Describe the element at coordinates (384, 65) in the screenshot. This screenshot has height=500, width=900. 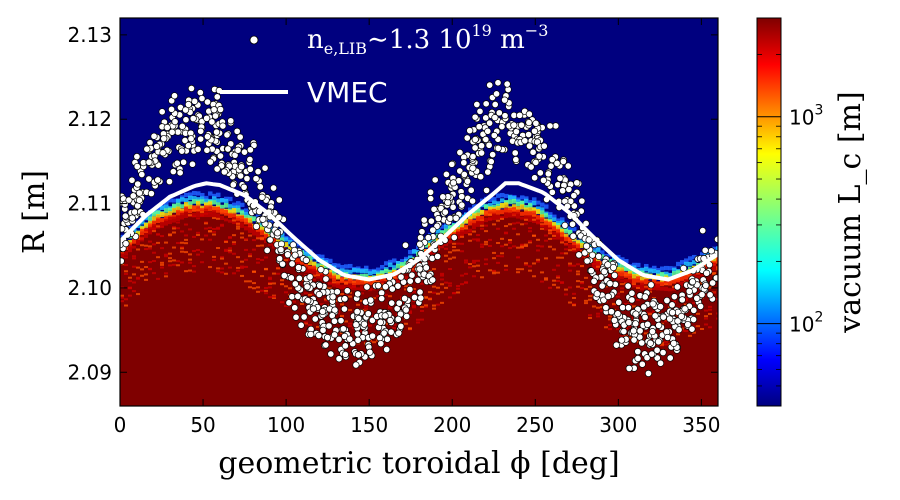
I see `legend: ne,LIB∼1.3 1019 m−3 VMEC` at that location.